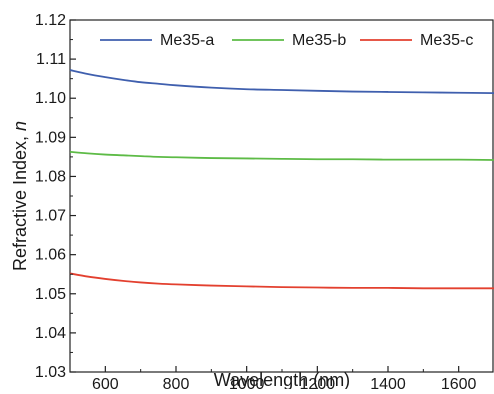 This screenshot has width=494, height=394. What do you see at coordinates (50, 98) in the screenshot?
I see `y-tick-label: 1.10` at bounding box center [50, 98].